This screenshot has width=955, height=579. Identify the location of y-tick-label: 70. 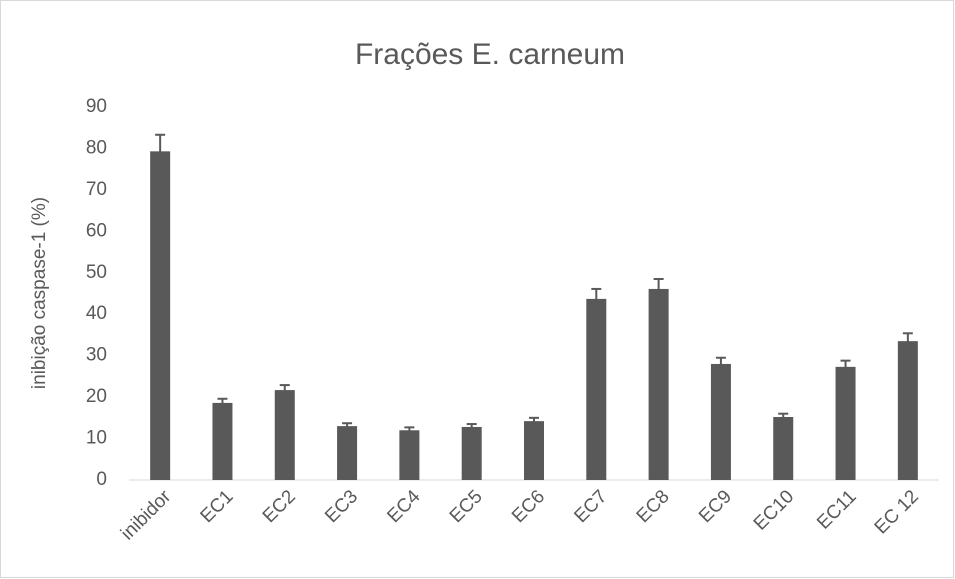
(96, 189).